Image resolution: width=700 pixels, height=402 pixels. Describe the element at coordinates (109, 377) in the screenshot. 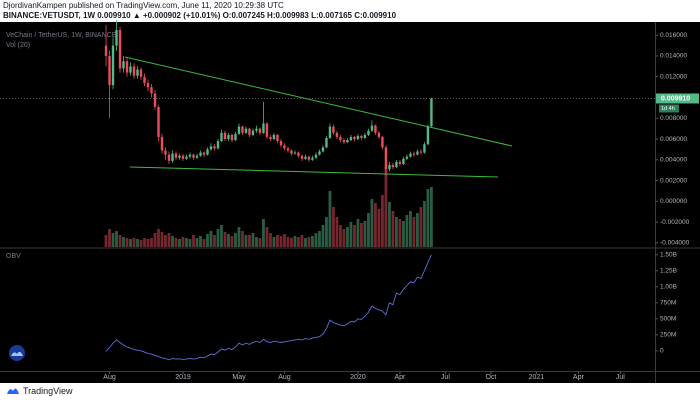

I see `x-tick-label: Aug` at that location.